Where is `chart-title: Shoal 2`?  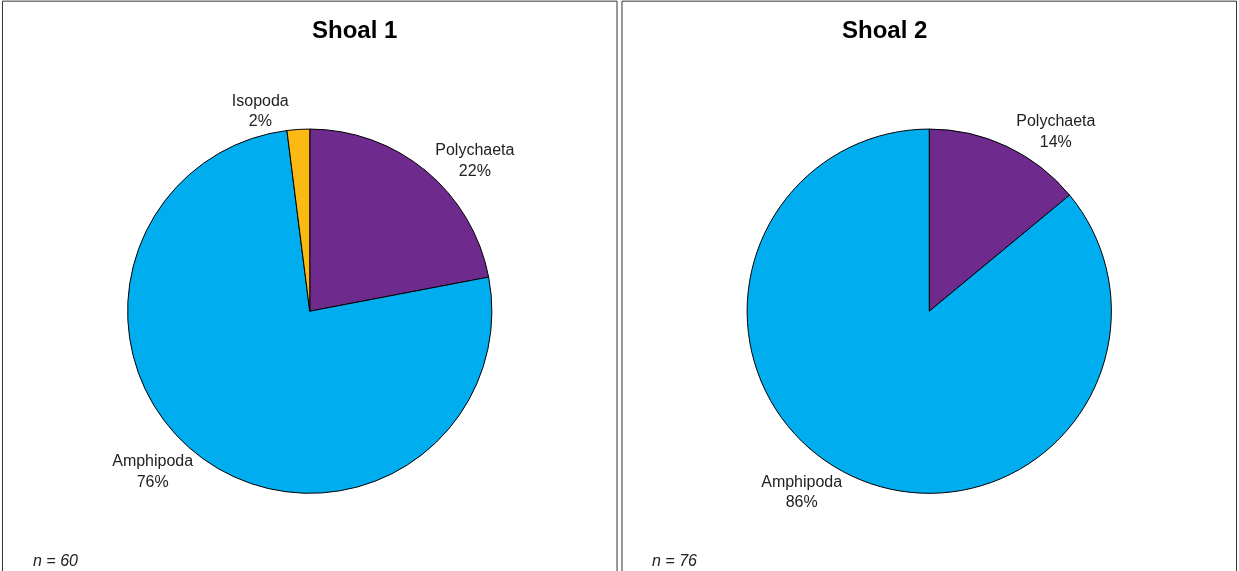
chart-title: Shoal 2 is located at coordinates (885, 29).